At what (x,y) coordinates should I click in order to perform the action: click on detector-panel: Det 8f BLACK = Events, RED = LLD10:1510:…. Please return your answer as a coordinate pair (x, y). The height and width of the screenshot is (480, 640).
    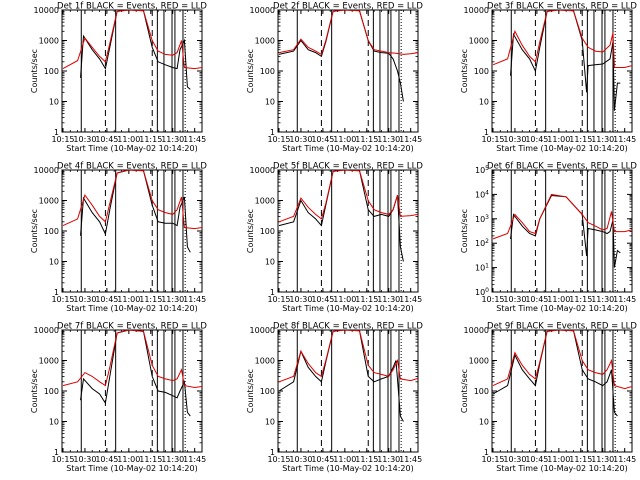
    Looking at the image, I should click on (334, 398).